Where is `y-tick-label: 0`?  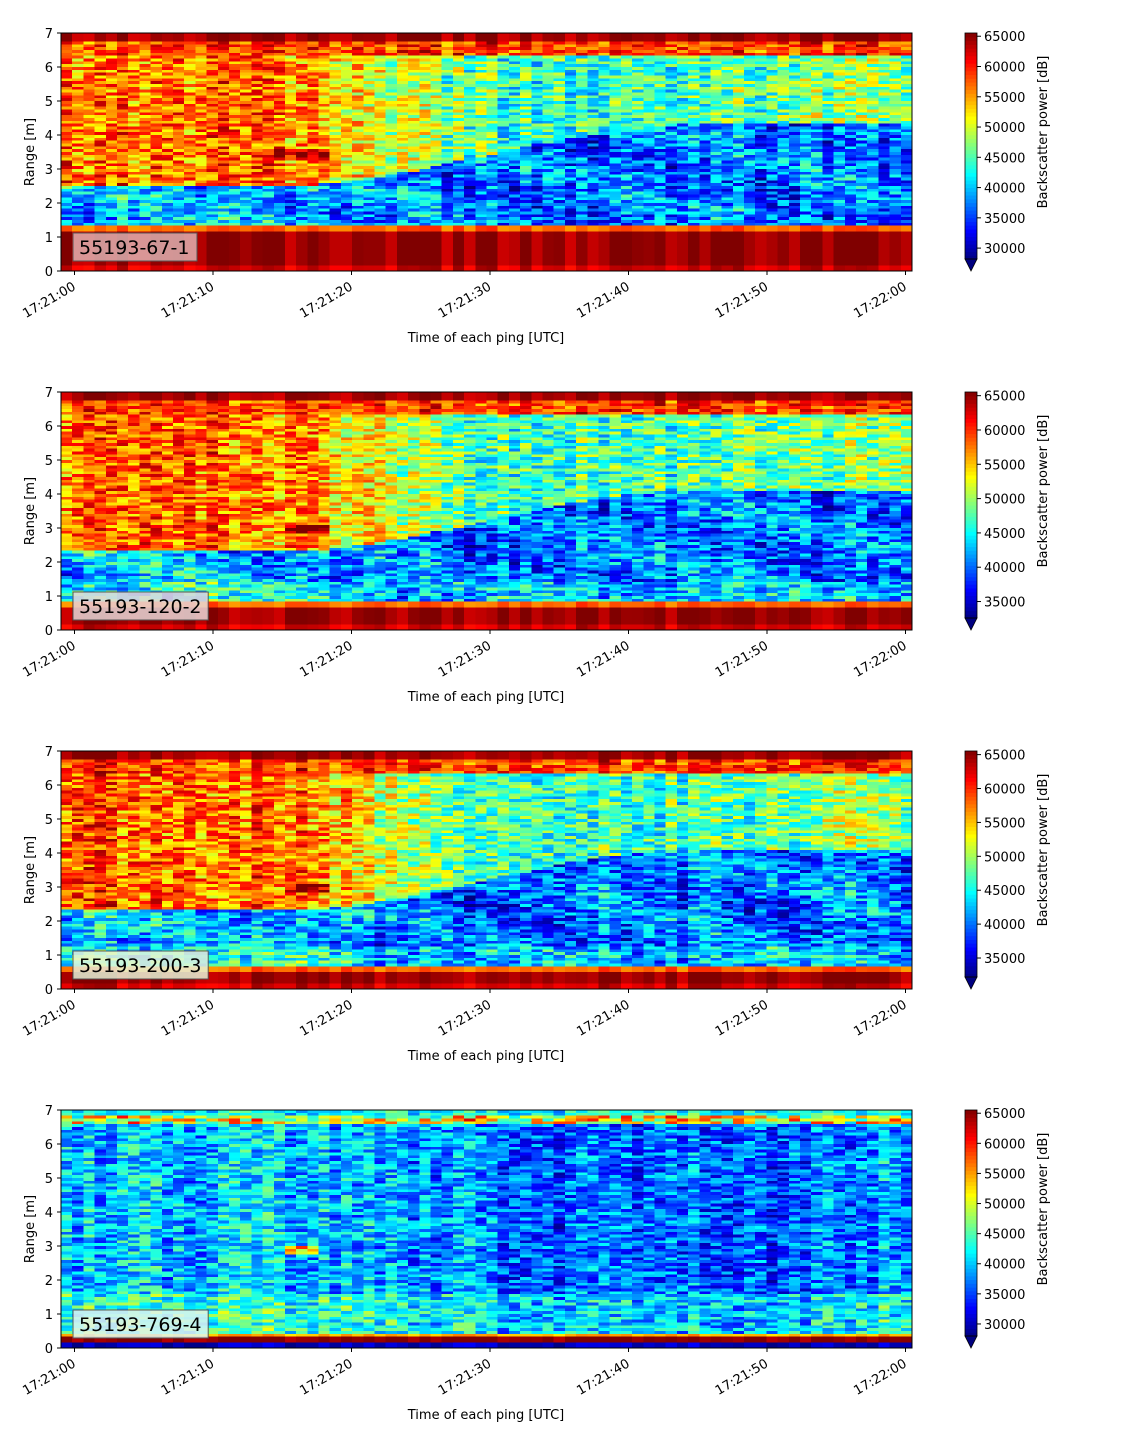
y-tick-label: 0 is located at coordinates (49, 990).